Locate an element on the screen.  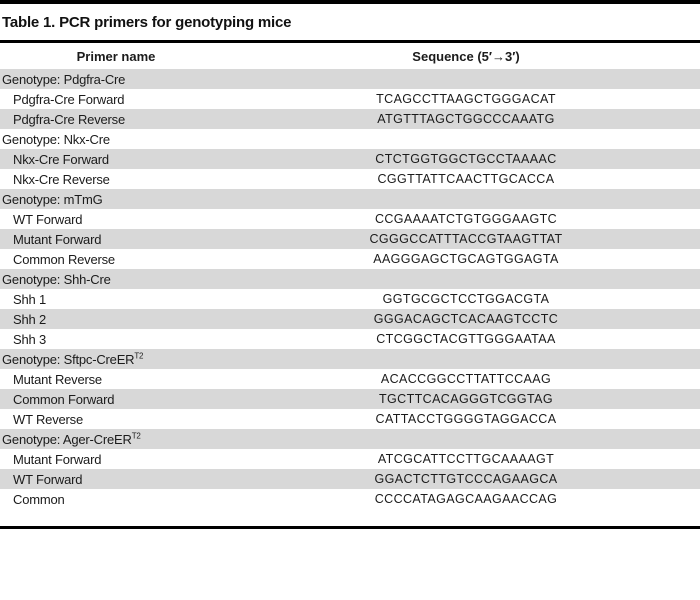
table-row: Common CCCCATAGAGCAAGAACCAG is located at coordinates (350, 499).